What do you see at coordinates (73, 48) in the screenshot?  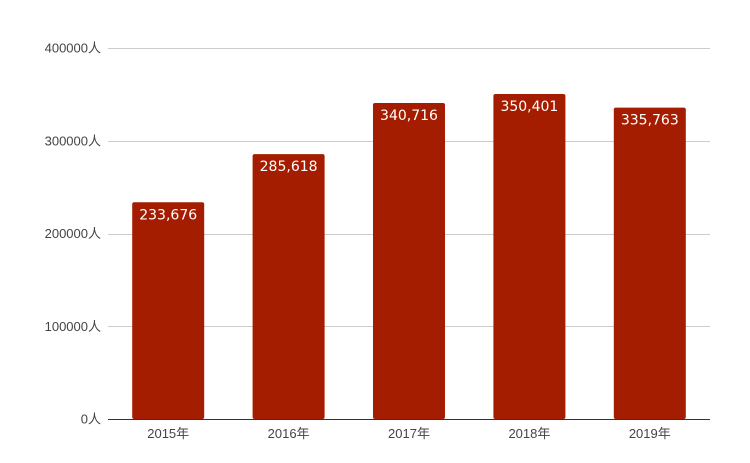 I see `y-tick-label: 400000人` at bounding box center [73, 48].